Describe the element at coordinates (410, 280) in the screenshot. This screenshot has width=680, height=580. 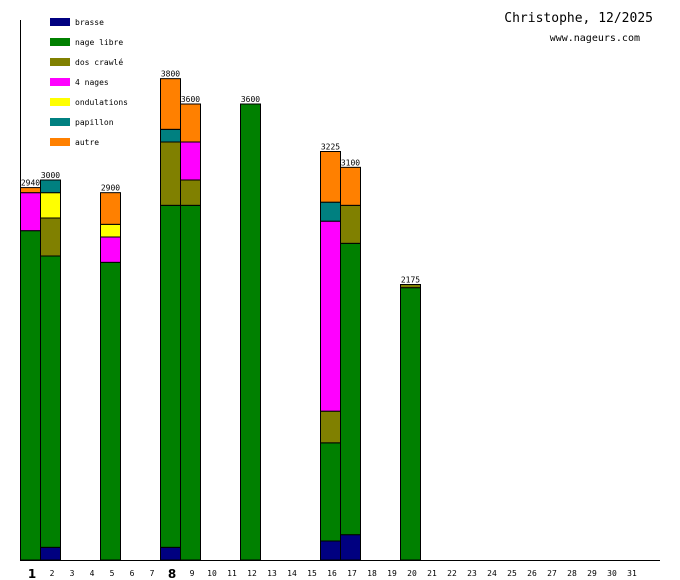
I see `bar-total-day-20: 2175` at that location.